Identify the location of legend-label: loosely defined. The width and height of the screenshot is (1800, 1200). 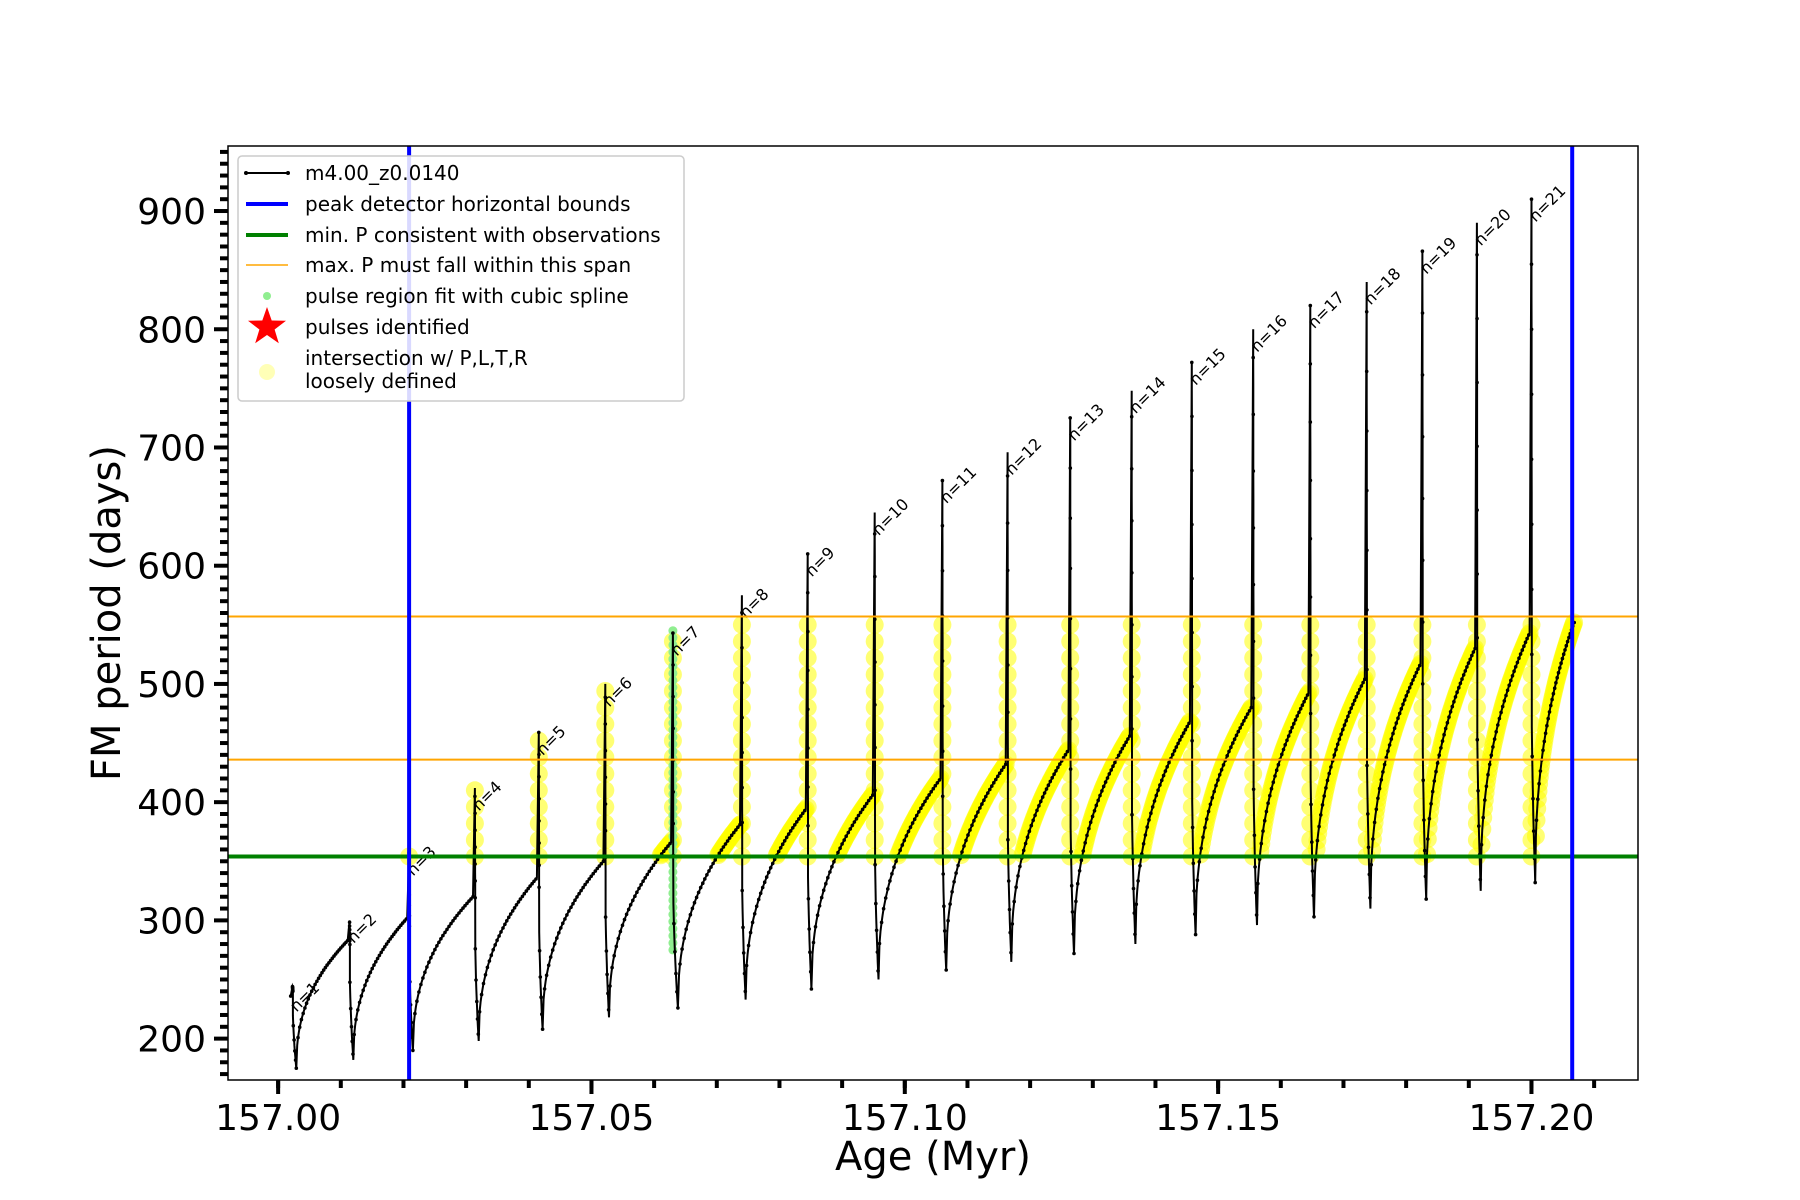
(381, 381).